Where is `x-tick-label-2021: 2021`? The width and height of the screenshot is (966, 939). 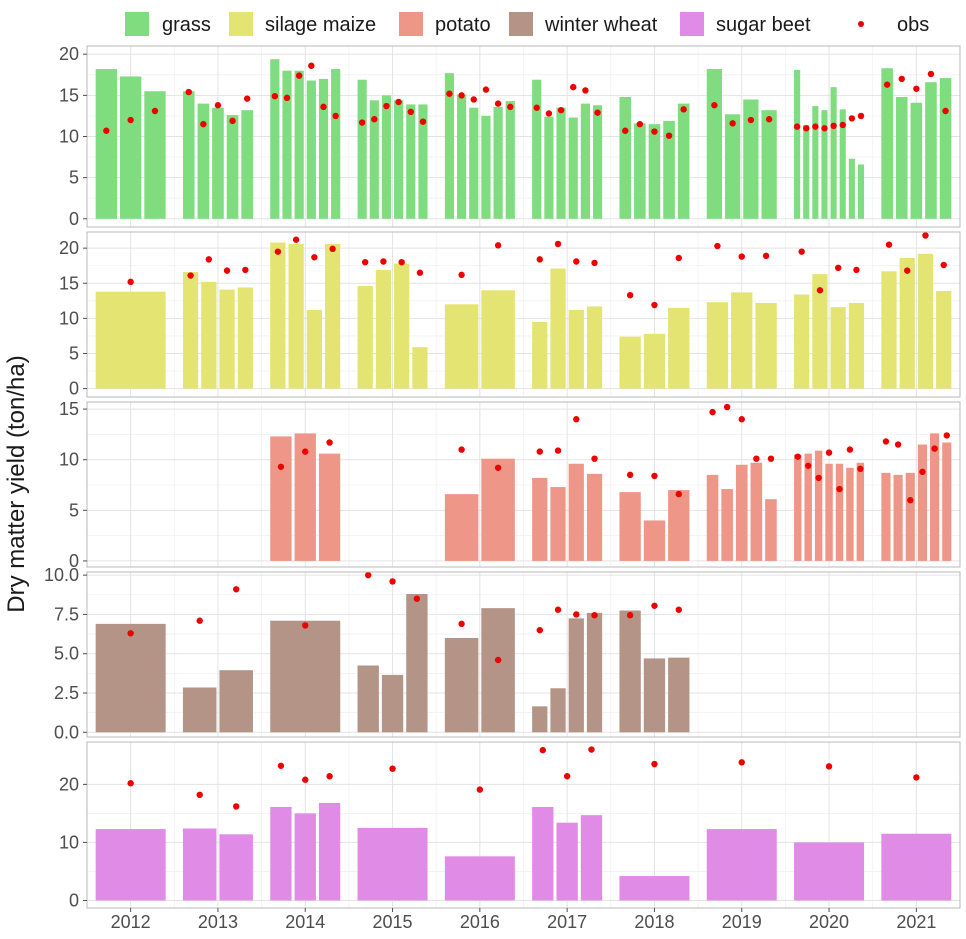 x-tick-label-2021: 2021 is located at coordinates (916, 922).